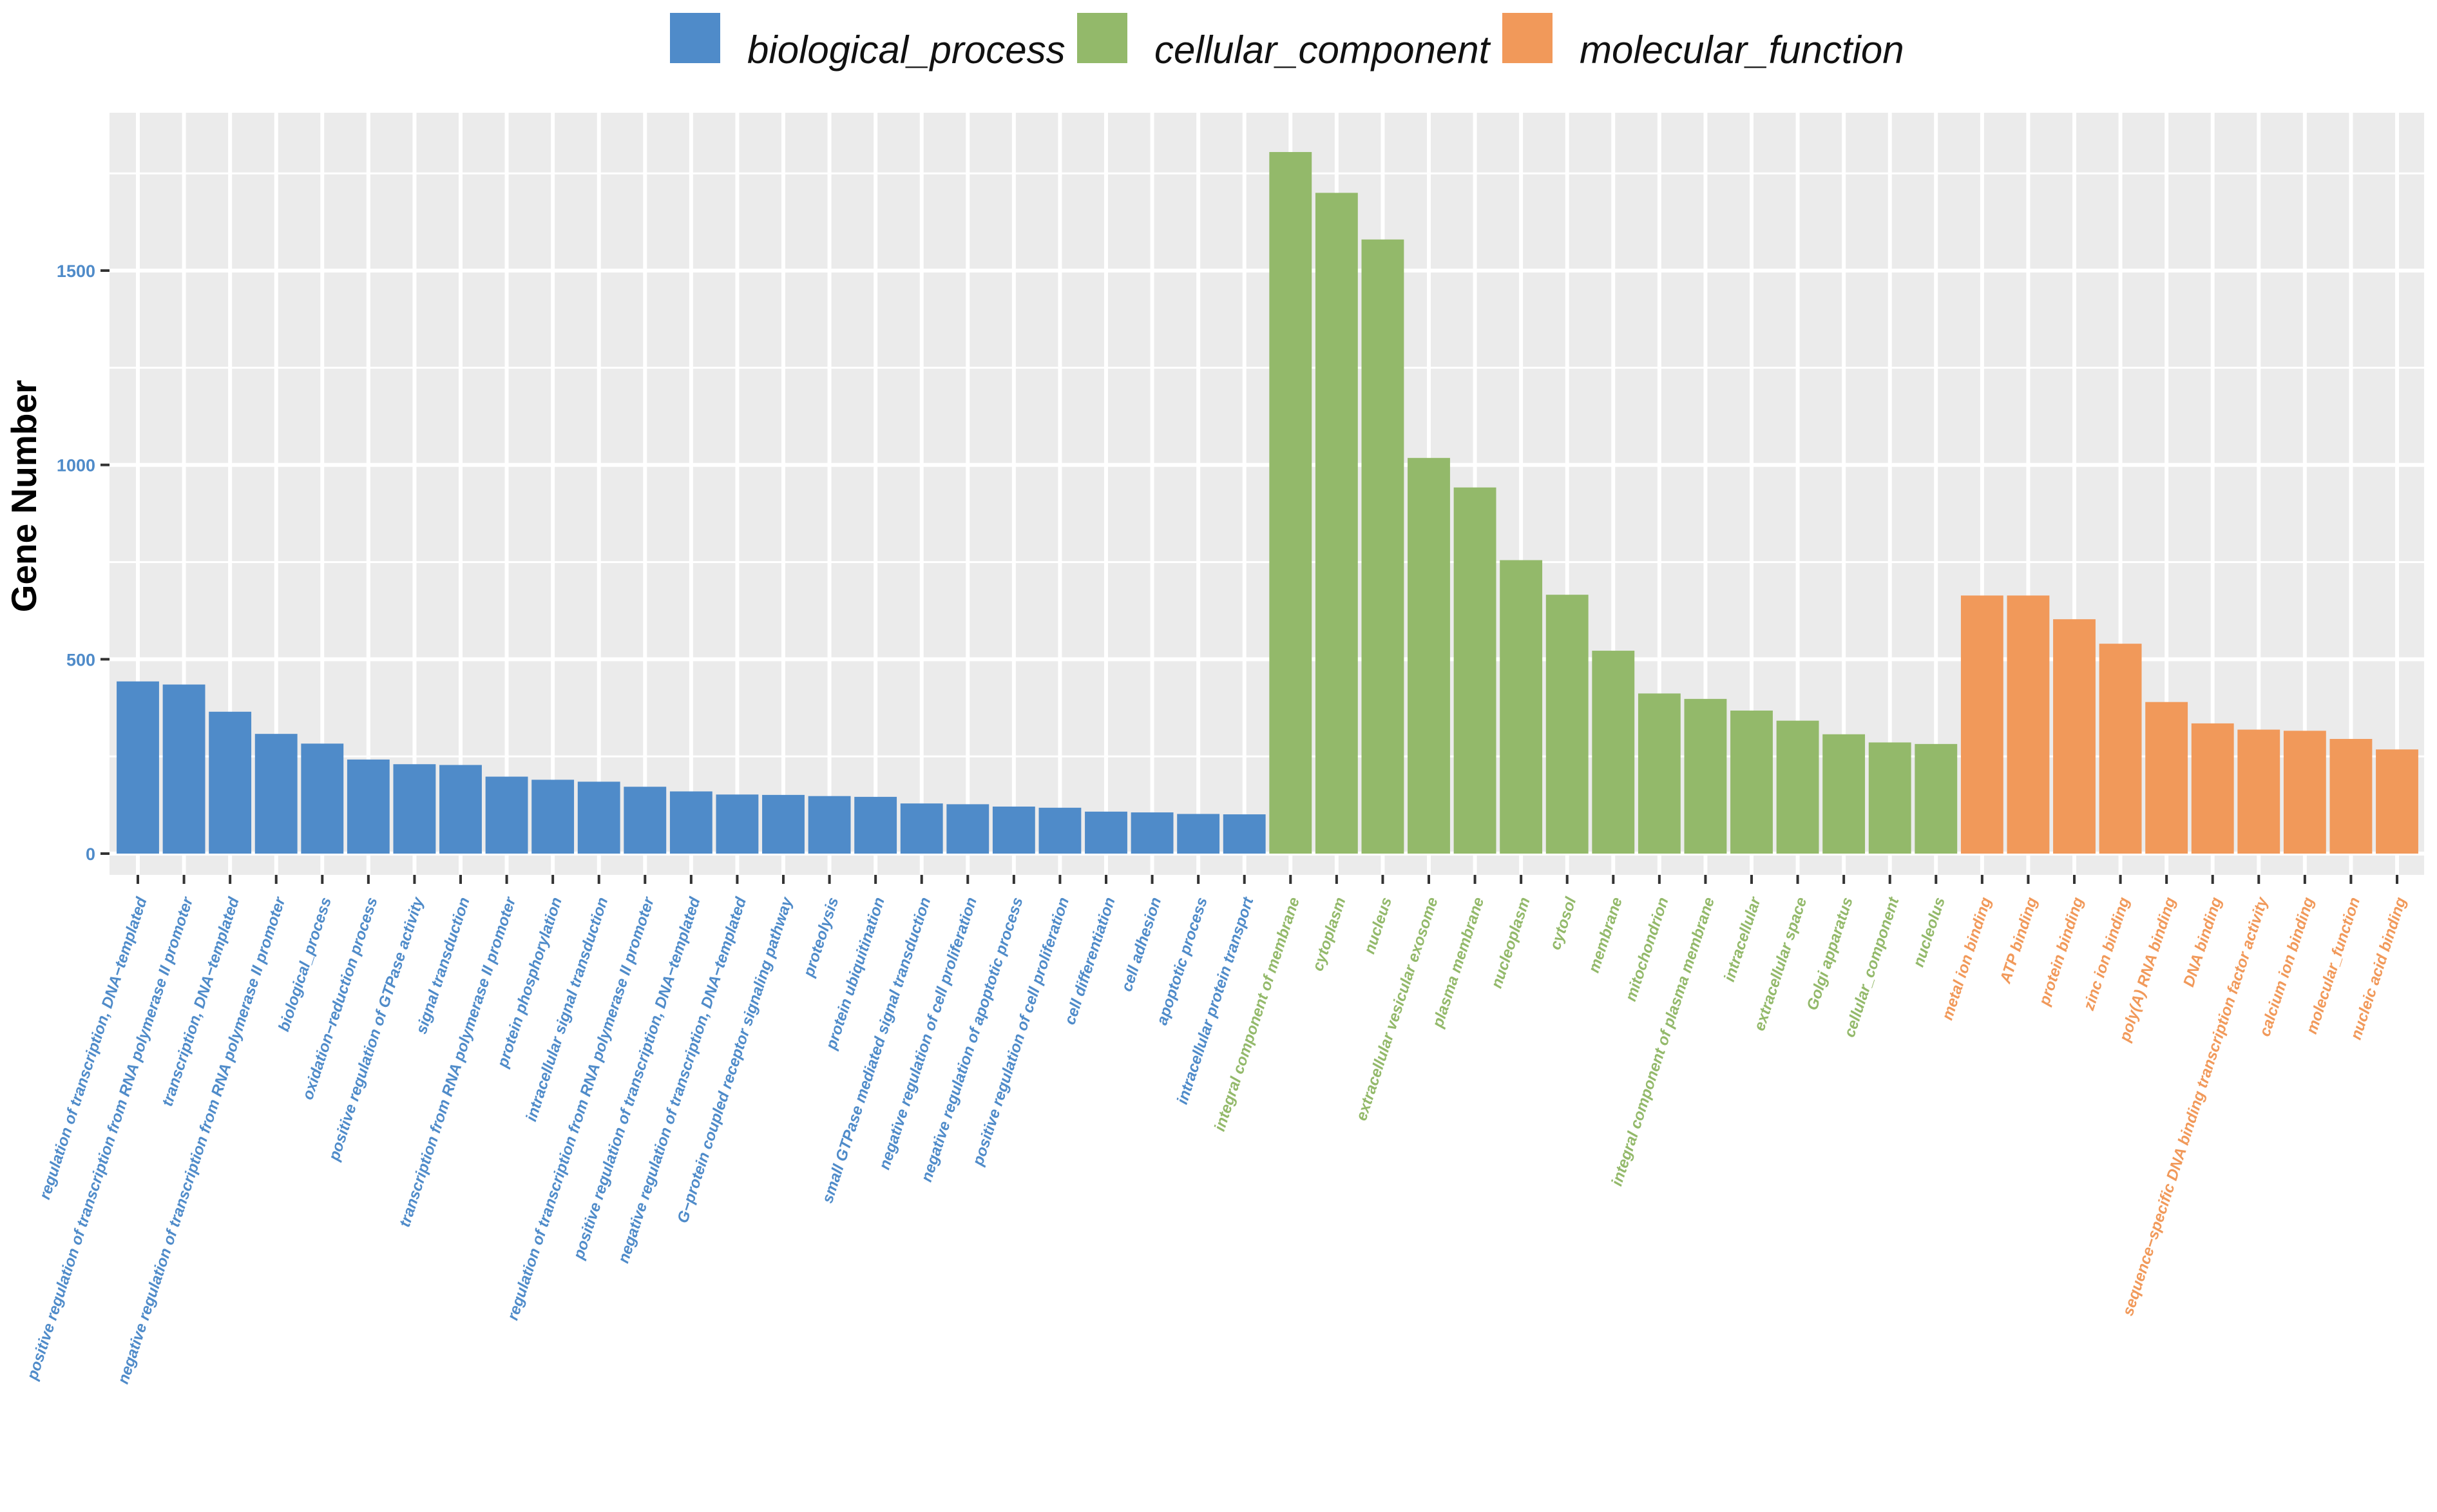 Image resolution: width=2437 pixels, height=1512 pixels. I want to click on x-tick-label: Golgi apparatus, so click(1831, 954).